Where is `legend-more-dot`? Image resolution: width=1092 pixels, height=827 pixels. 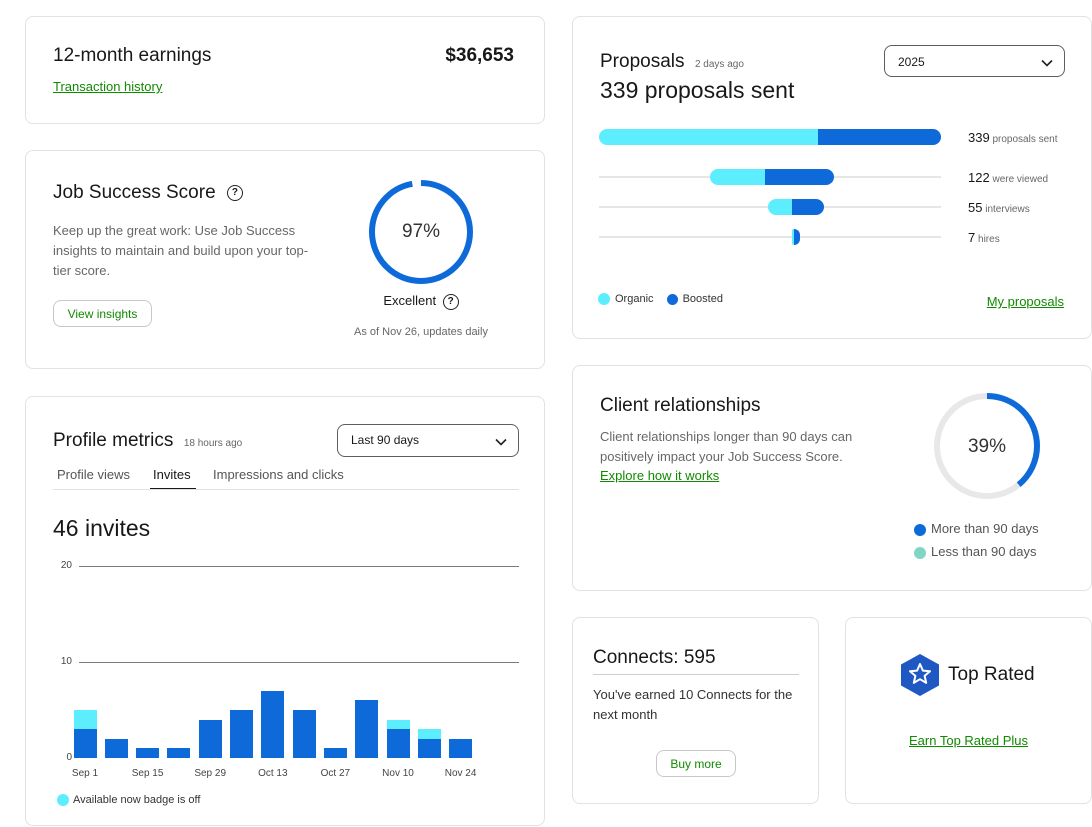 legend-more-dot is located at coordinates (920, 529).